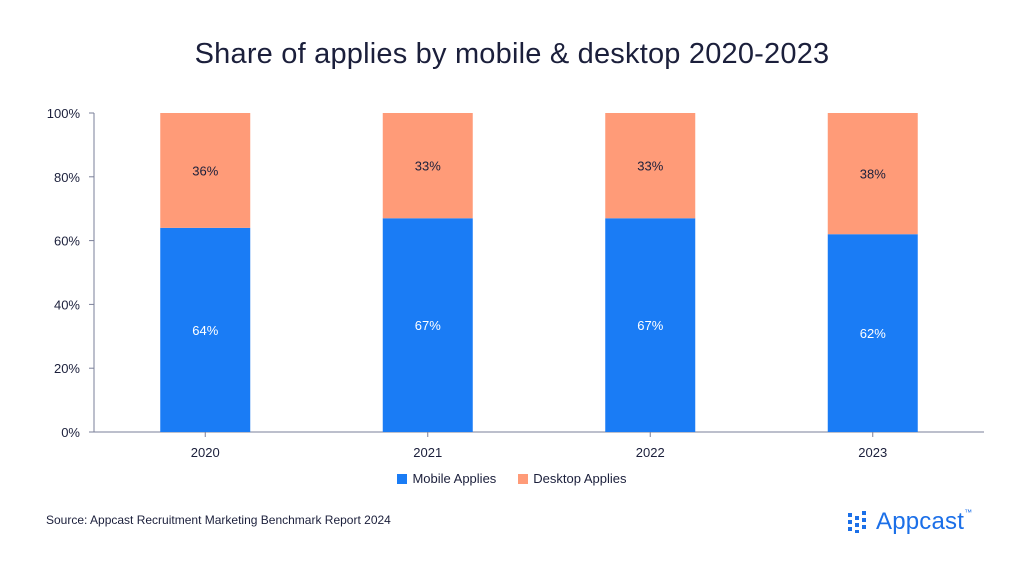  I want to click on legend-label-desktop: Desktop Applies, so click(580, 478).